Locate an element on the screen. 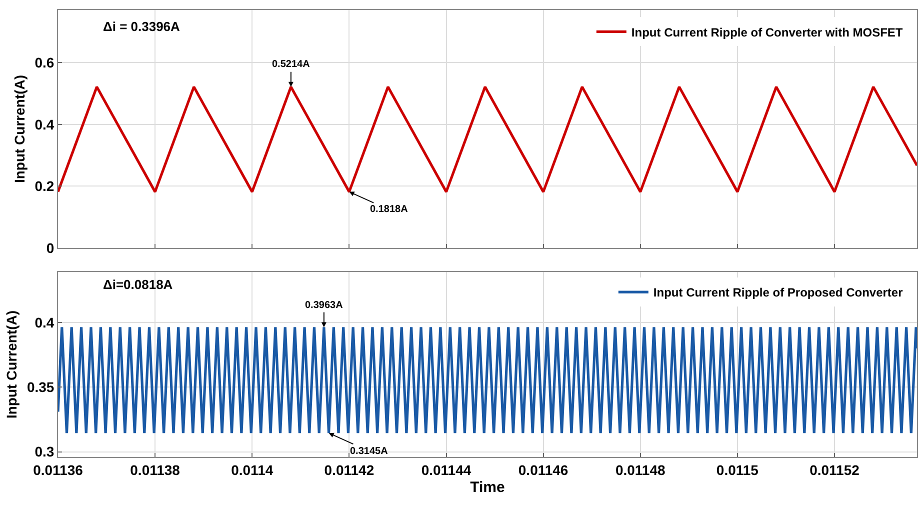  y-tick-label: 0.3 is located at coordinates (44, 452).